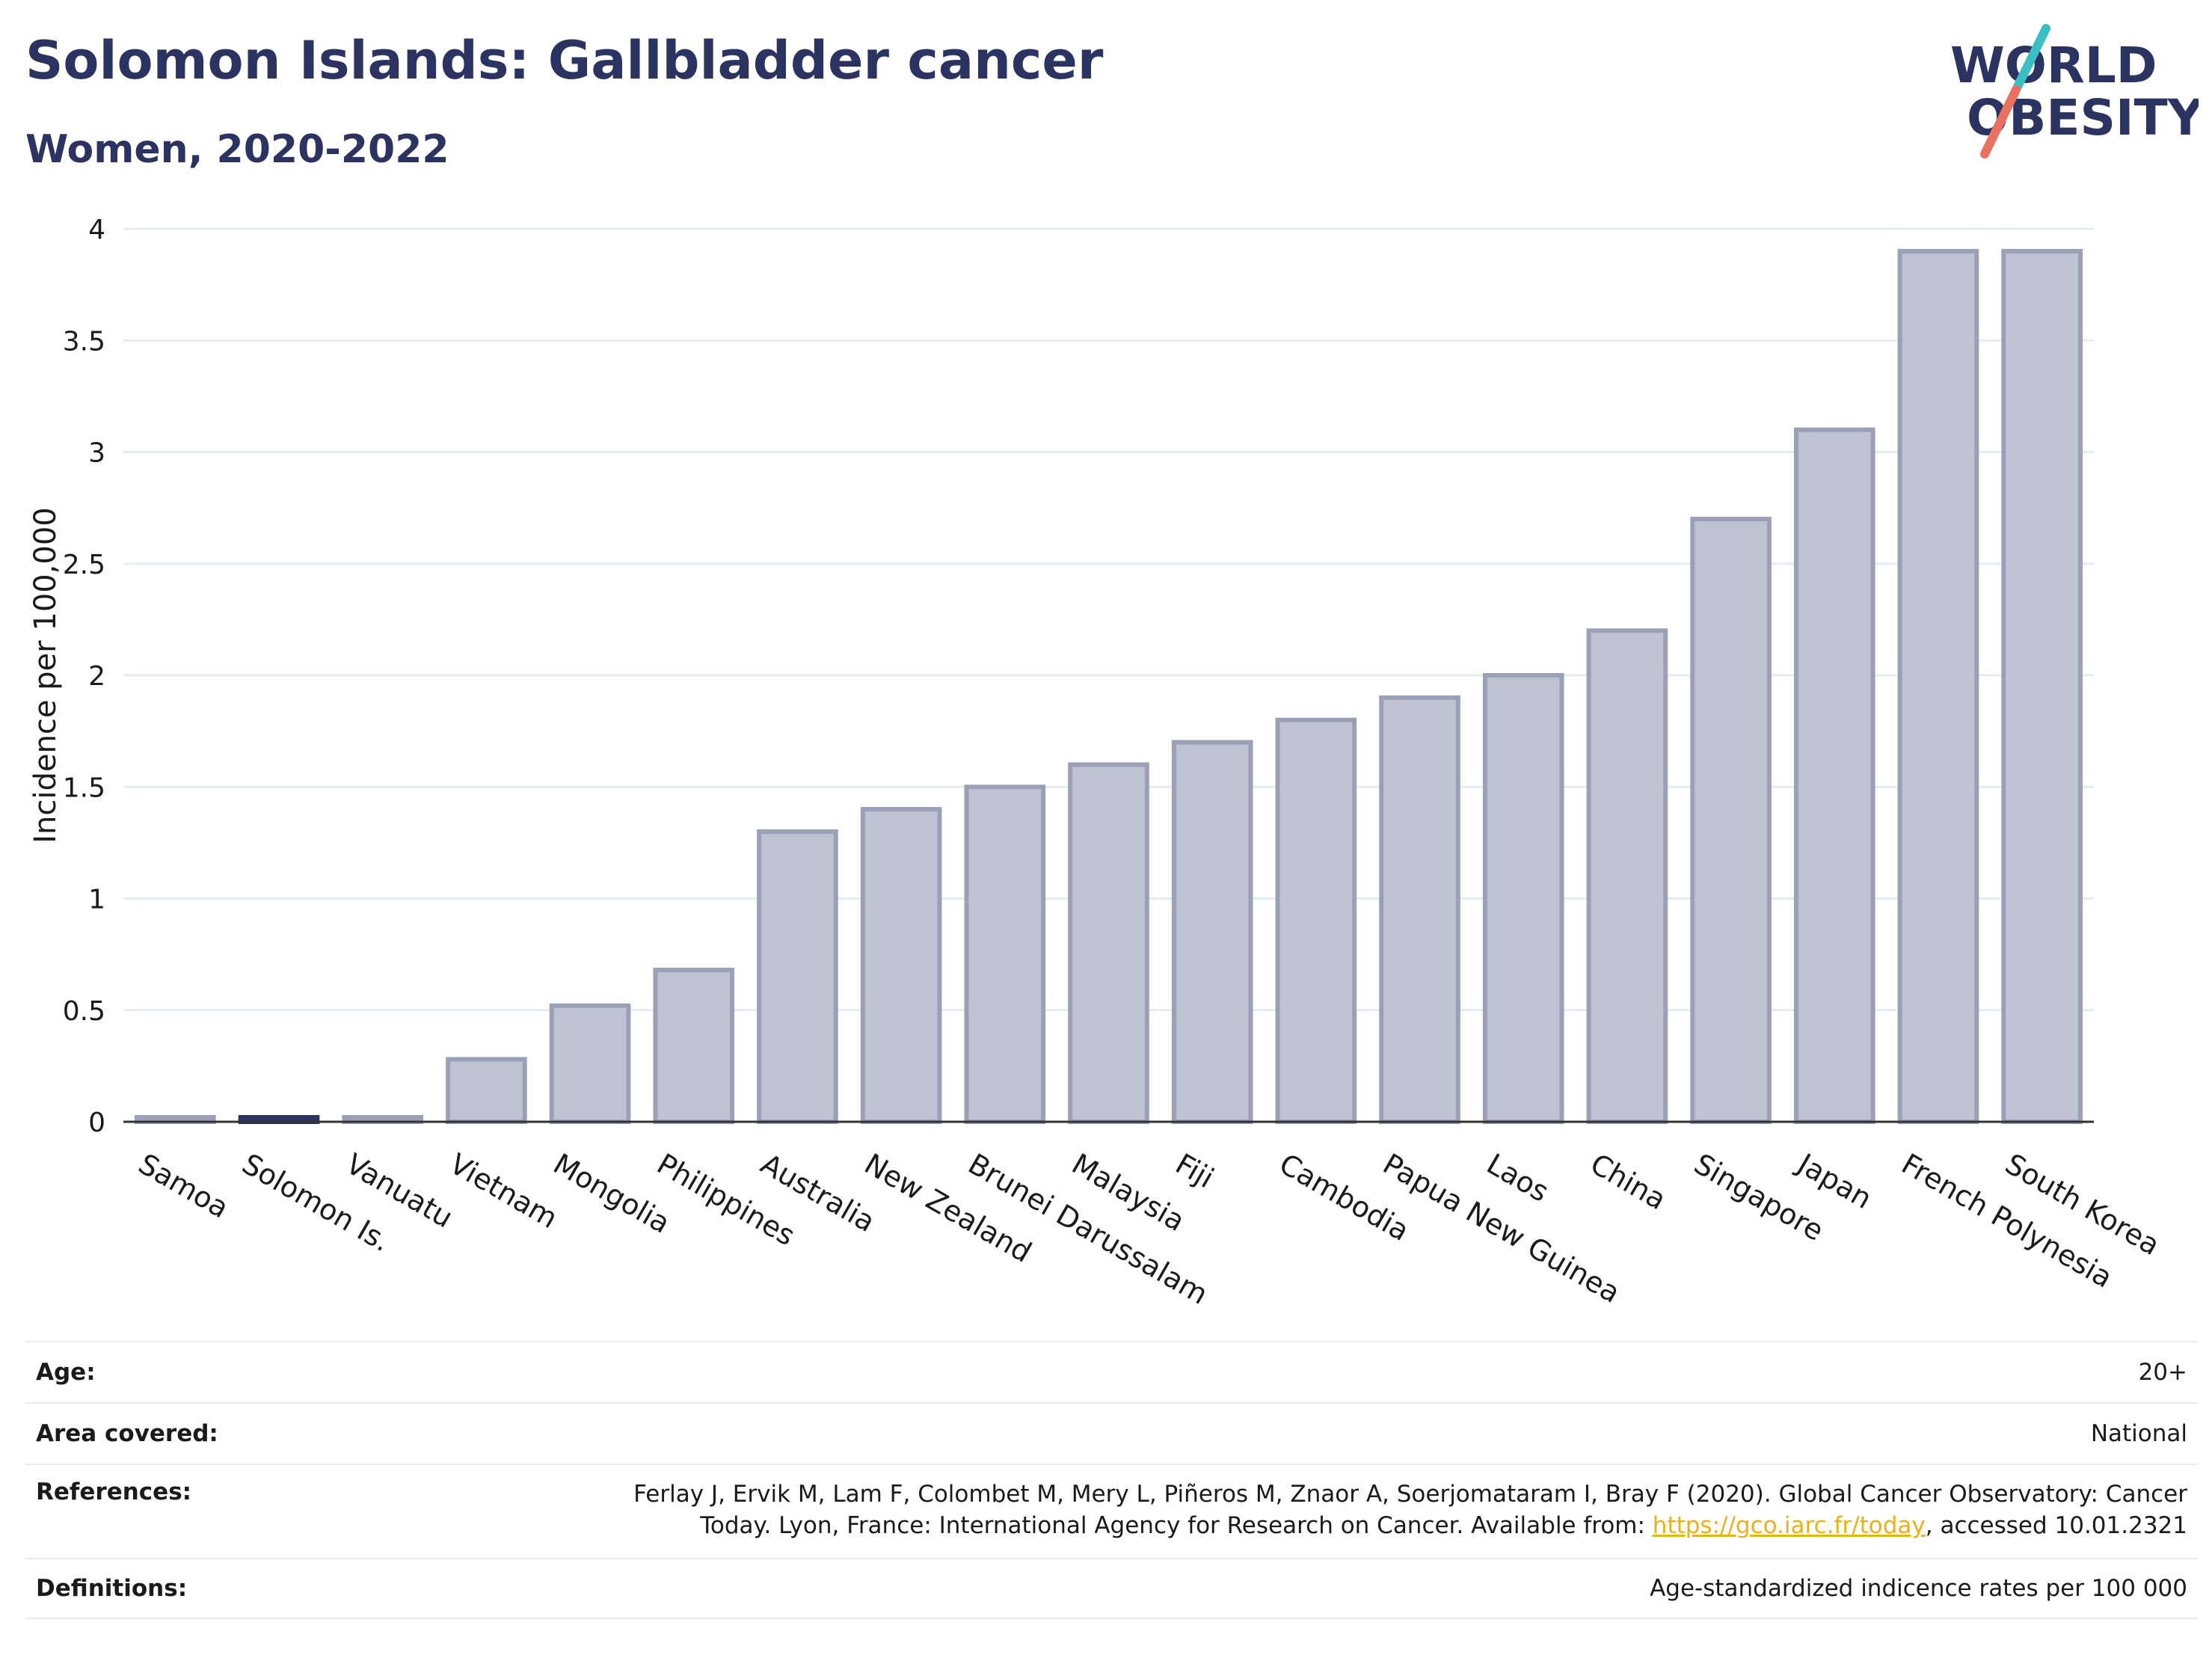 The width and height of the screenshot is (2212, 1655). Describe the element at coordinates (127, 1433) in the screenshot. I see `area-label: Area covered:` at that location.